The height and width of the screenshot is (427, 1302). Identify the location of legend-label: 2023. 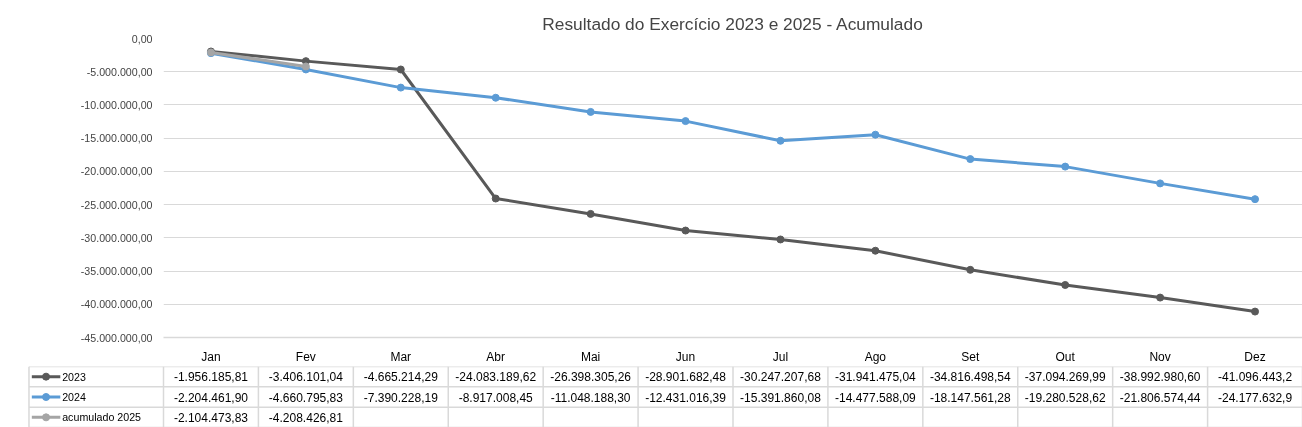
(74, 376).